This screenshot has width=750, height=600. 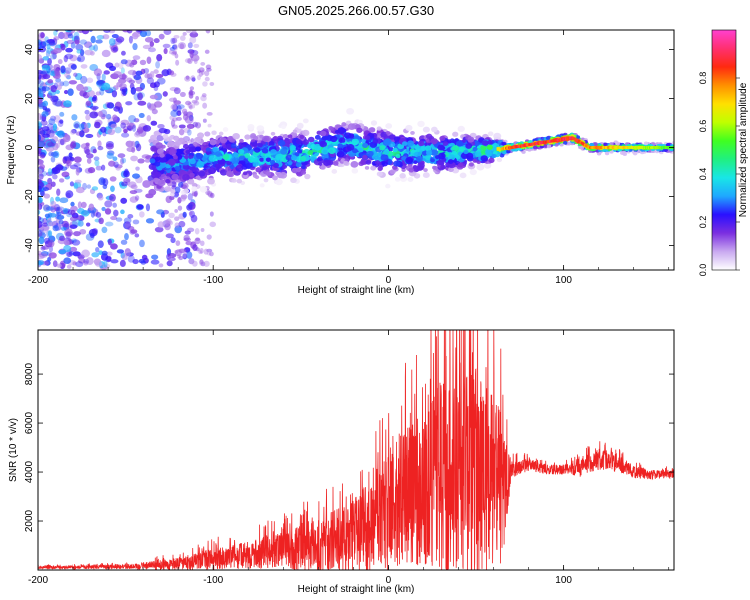 I want to click on figure-title: GN05.2025.266.00.57.G30, so click(x=356, y=10).